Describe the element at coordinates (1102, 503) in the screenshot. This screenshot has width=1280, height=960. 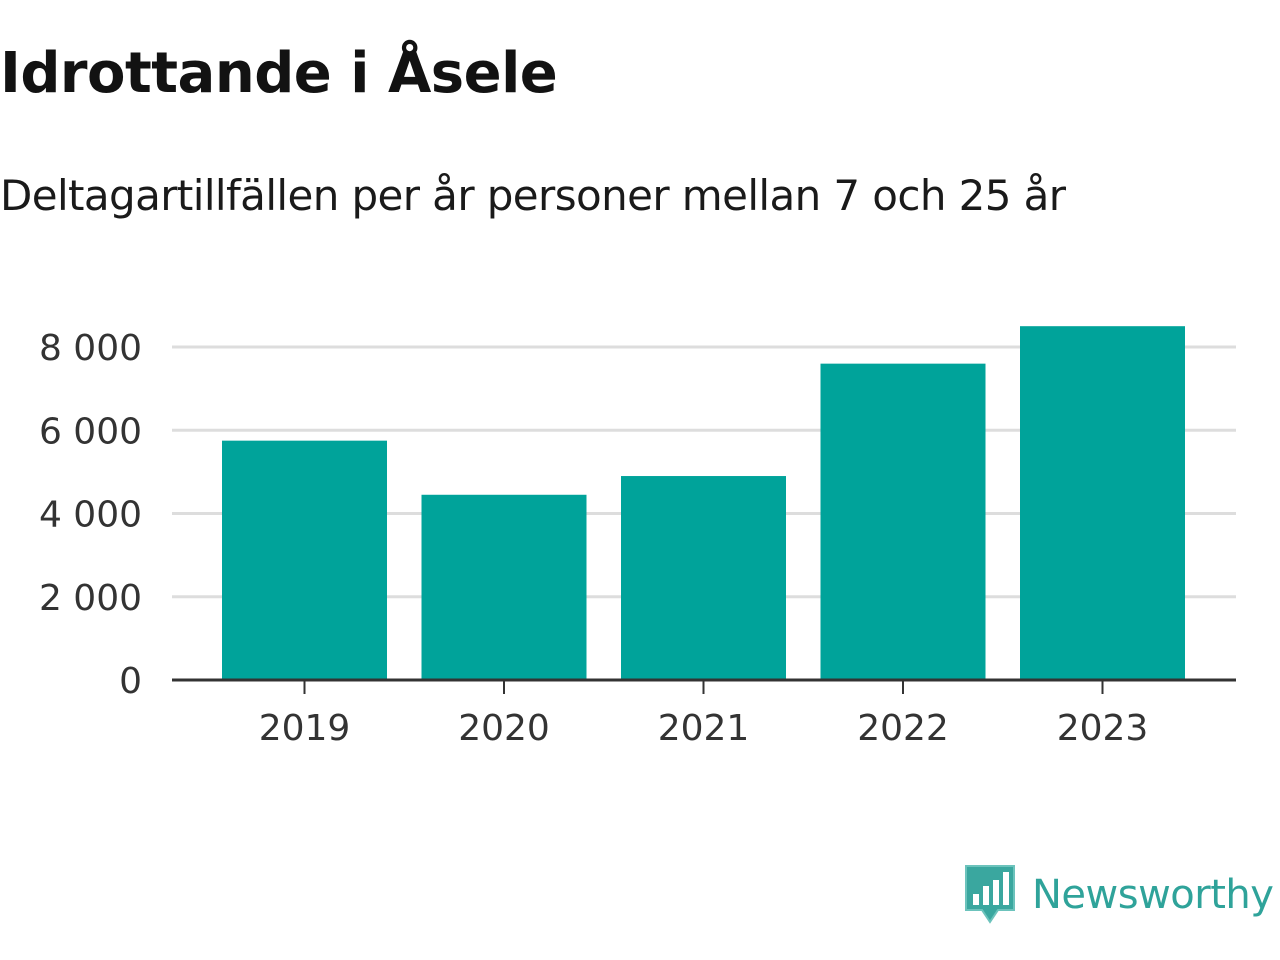
I see `bar-2023` at that location.